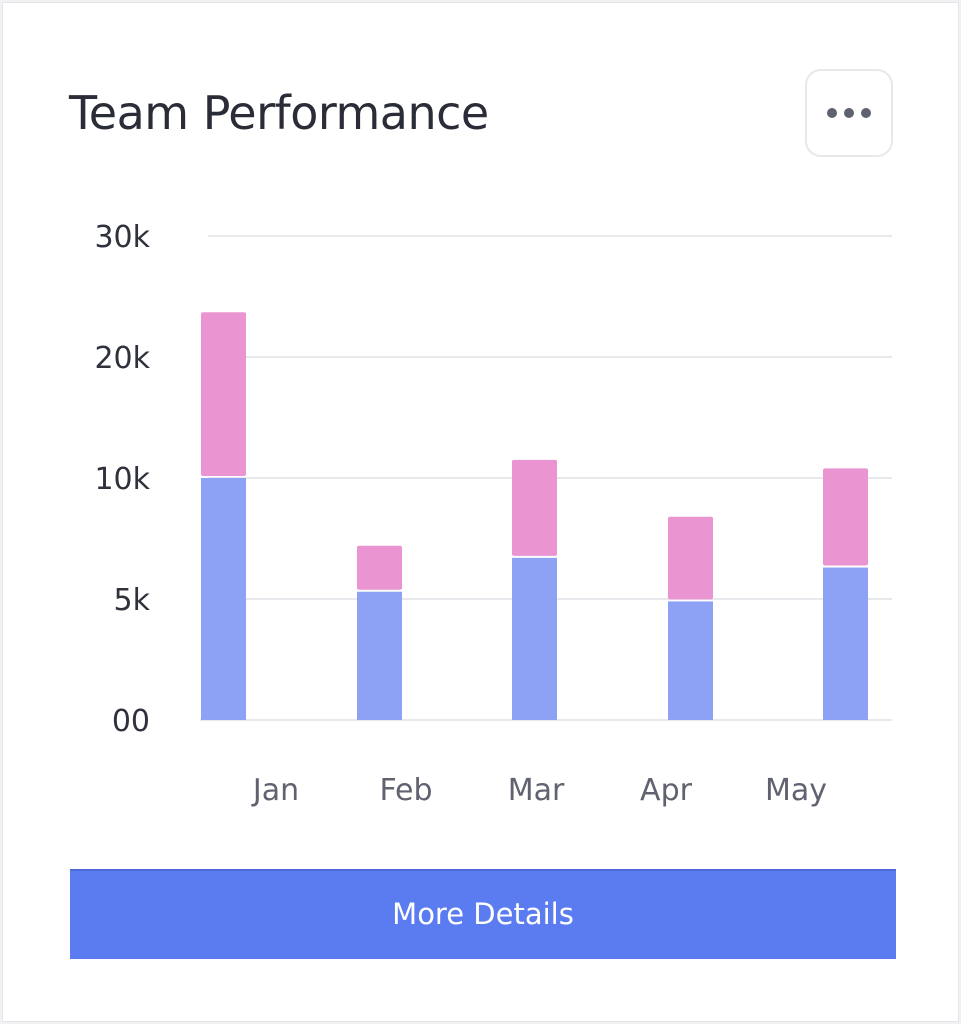  I want to click on y-tick-label: 30k, so click(122, 237).